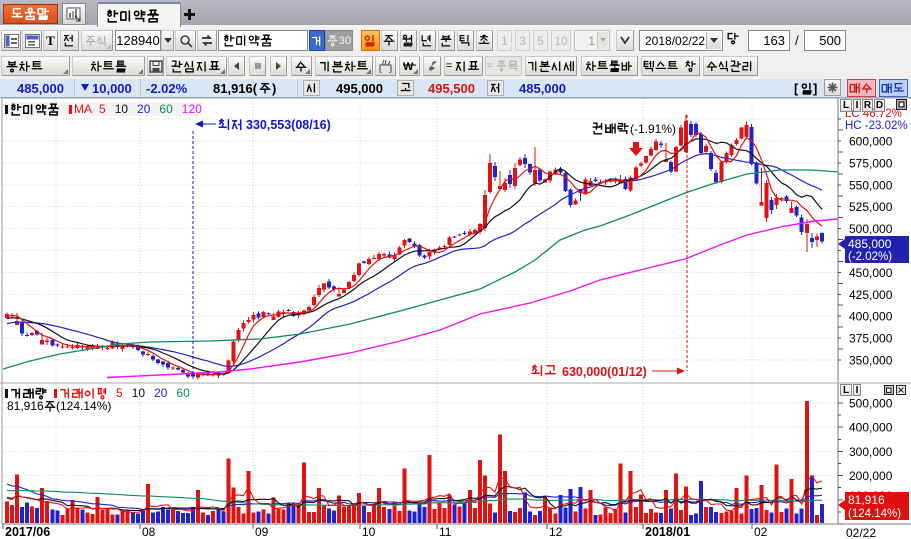 The height and width of the screenshot is (539, 911). What do you see at coordinates (445, 532) in the screenshot?
I see `svg-text: 11` at bounding box center [445, 532].